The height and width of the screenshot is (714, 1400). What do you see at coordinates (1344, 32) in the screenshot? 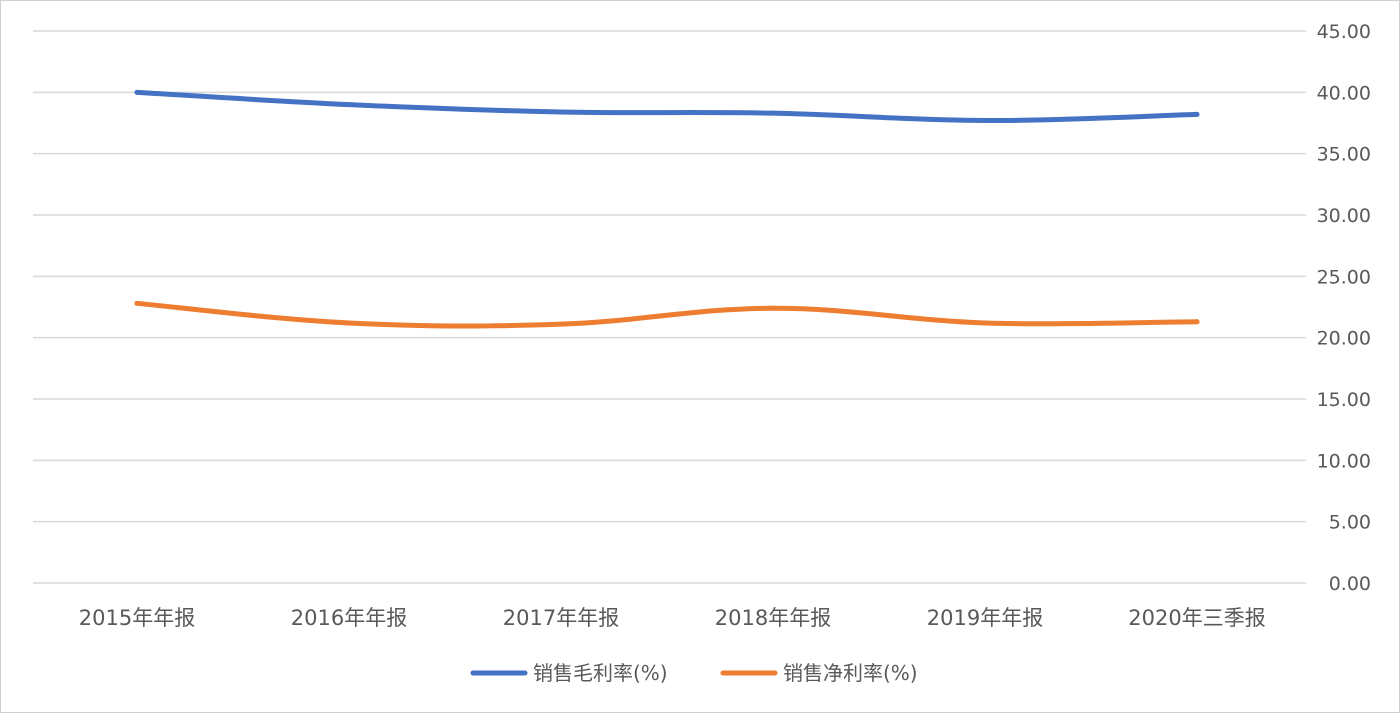
I see `y-tick-label: 45.00` at bounding box center [1344, 32].